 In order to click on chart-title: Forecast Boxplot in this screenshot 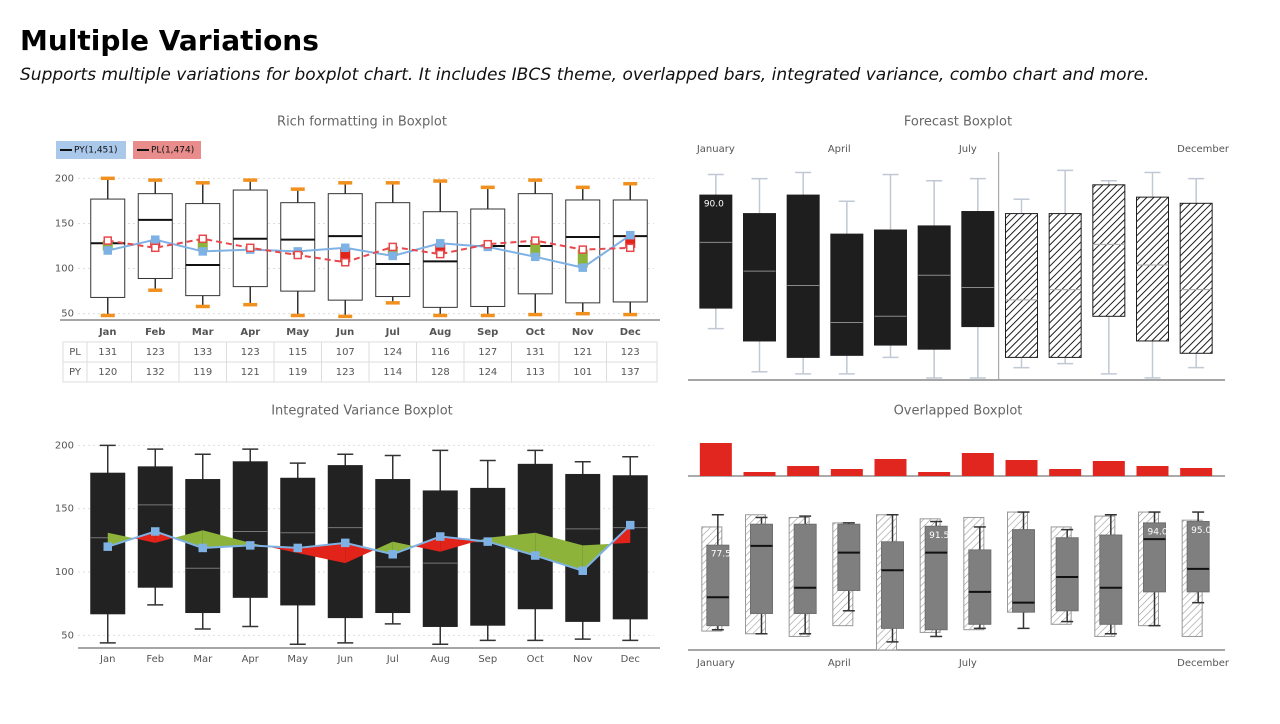, I will do `click(958, 122)`.